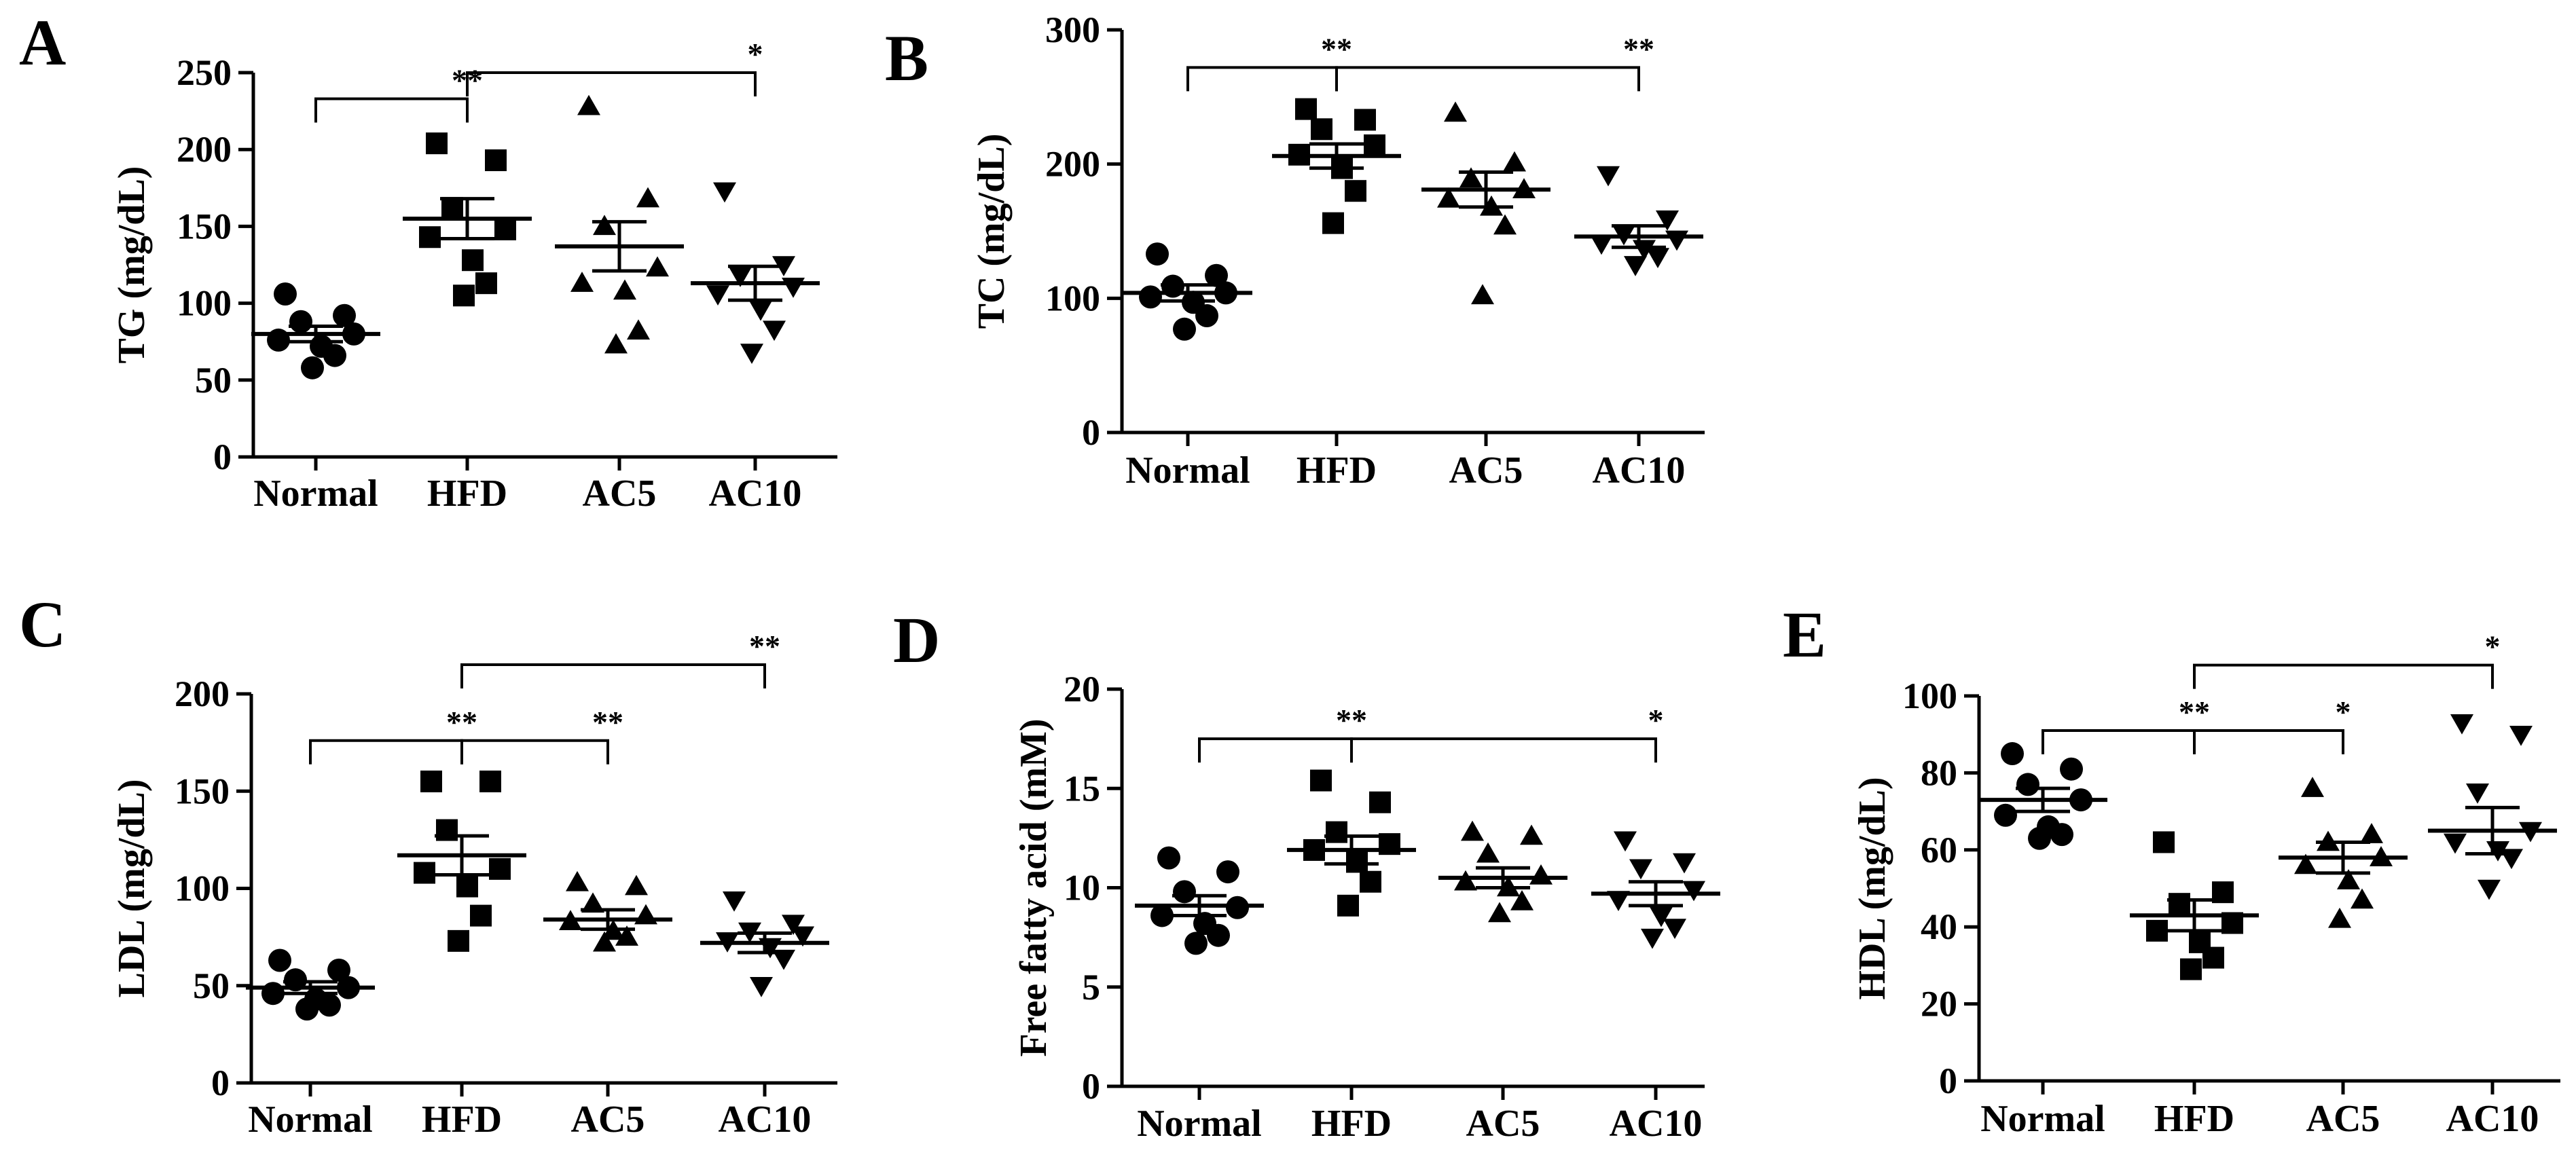 Image resolution: width=2576 pixels, height=1161 pixels. What do you see at coordinates (42, 624) in the screenshot?
I see `panel-letter: C` at bounding box center [42, 624].